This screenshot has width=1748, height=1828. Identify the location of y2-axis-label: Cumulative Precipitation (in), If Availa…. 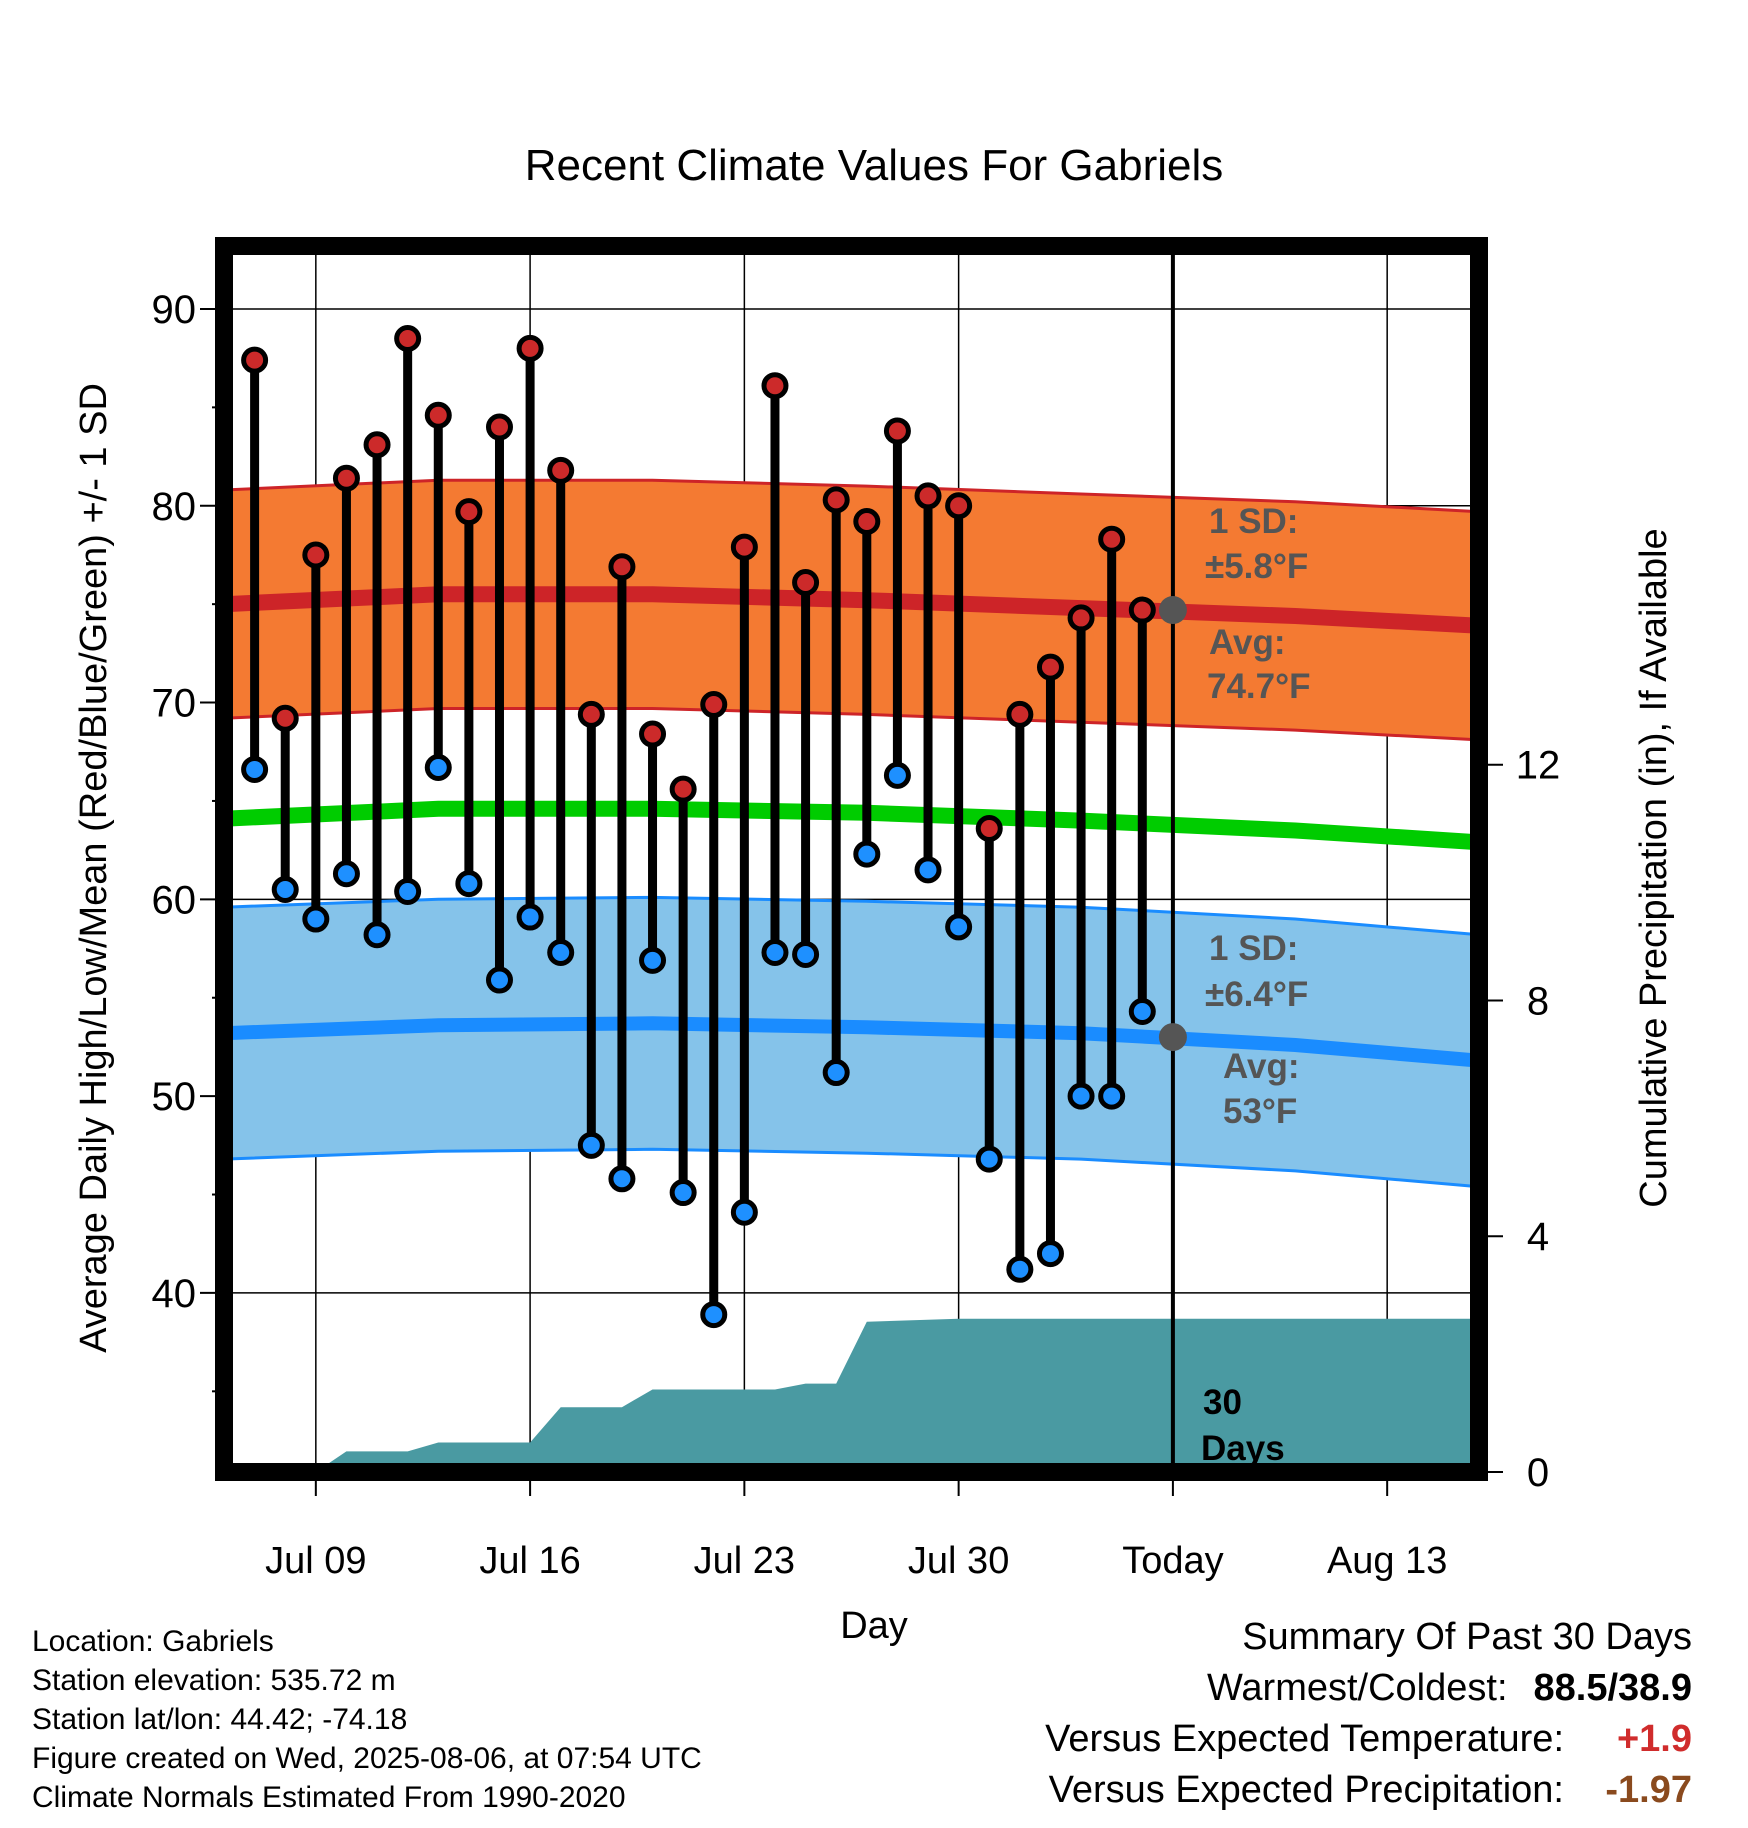
(1654, 867).